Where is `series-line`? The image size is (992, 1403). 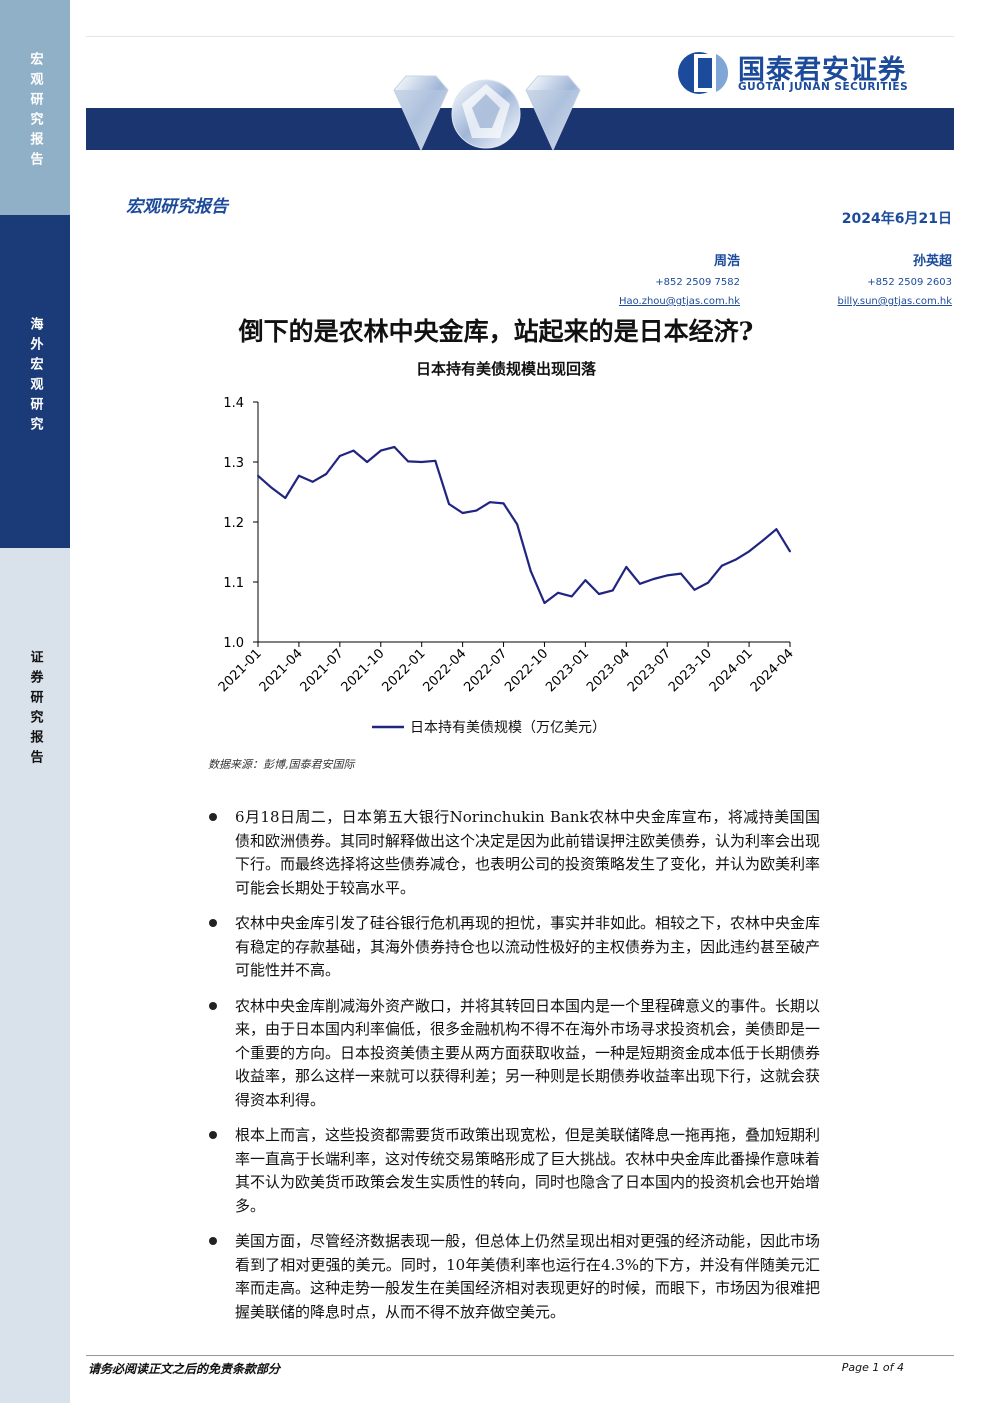 series-line is located at coordinates (524, 525).